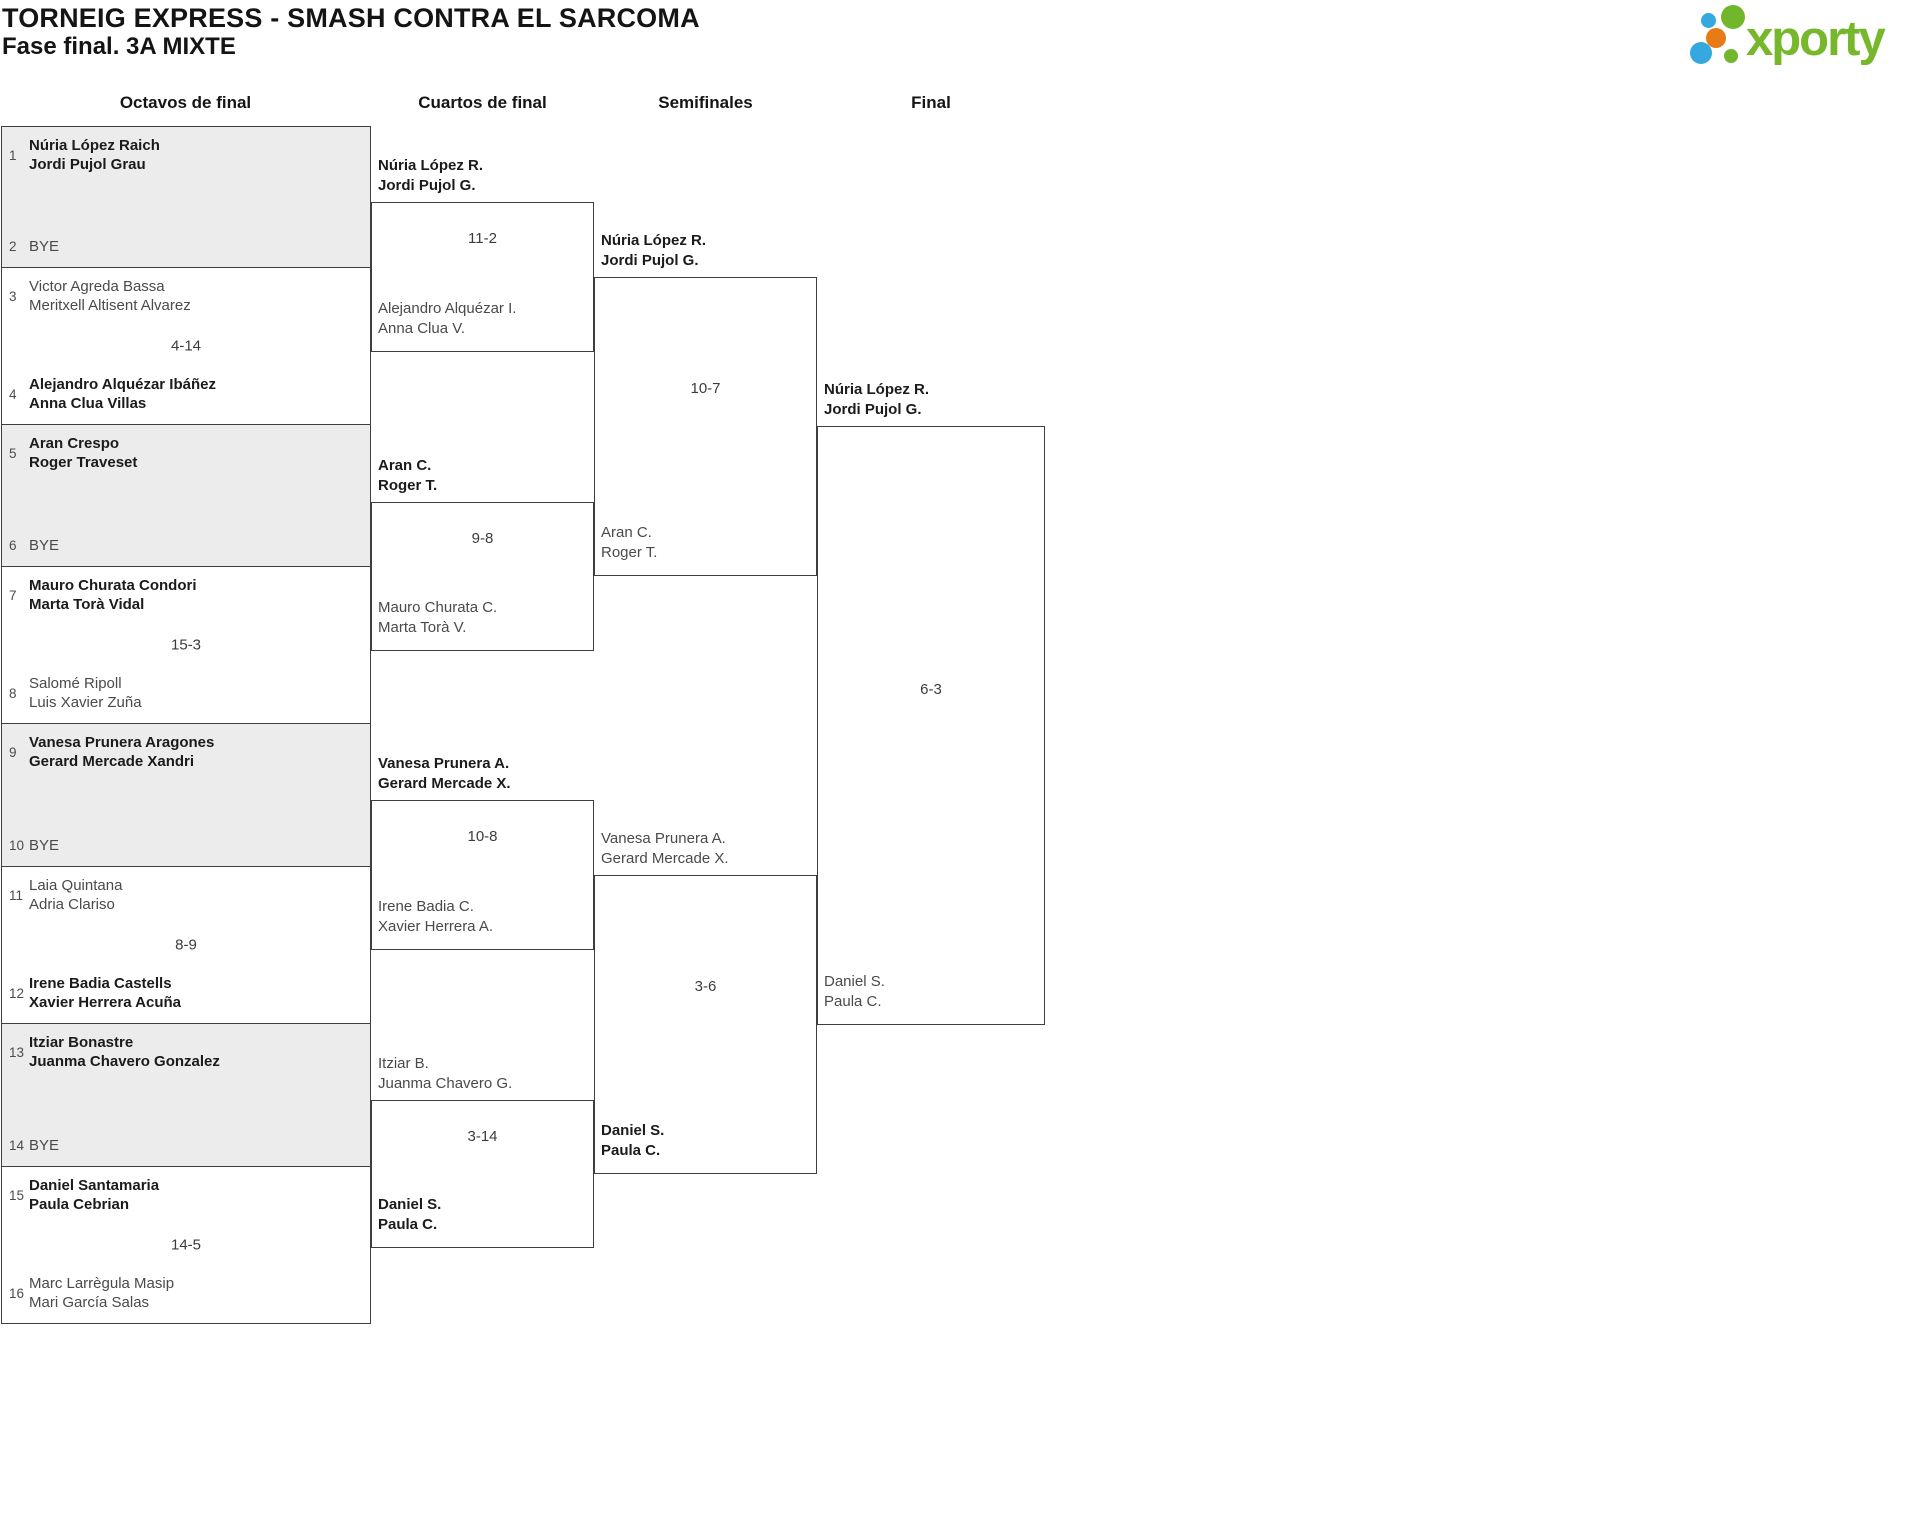 Image resolution: width=1920 pixels, height=1525 pixels. I want to click on team-slot-bottom: 10 BYE, so click(186, 845).